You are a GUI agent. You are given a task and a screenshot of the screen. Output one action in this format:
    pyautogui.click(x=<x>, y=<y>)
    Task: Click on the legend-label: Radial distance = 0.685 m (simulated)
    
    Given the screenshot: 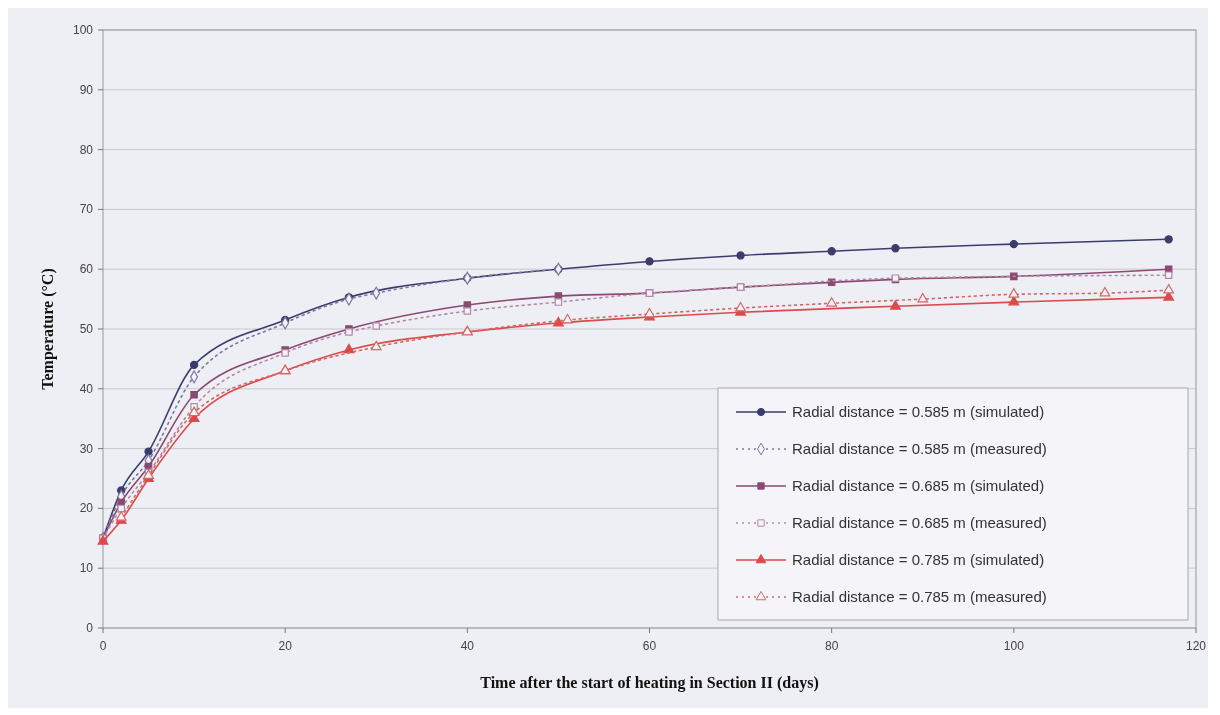 What is the action you would take?
    pyautogui.click(x=918, y=485)
    